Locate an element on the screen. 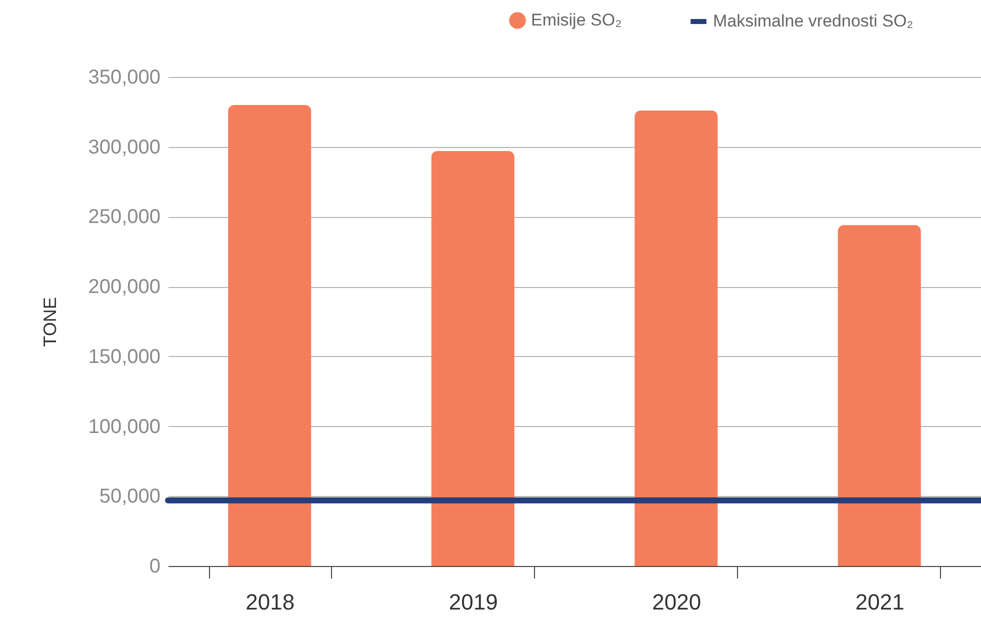 The height and width of the screenshot is (617, 981). y-tick-label: 250,000 is located at coordinates (124, 217).